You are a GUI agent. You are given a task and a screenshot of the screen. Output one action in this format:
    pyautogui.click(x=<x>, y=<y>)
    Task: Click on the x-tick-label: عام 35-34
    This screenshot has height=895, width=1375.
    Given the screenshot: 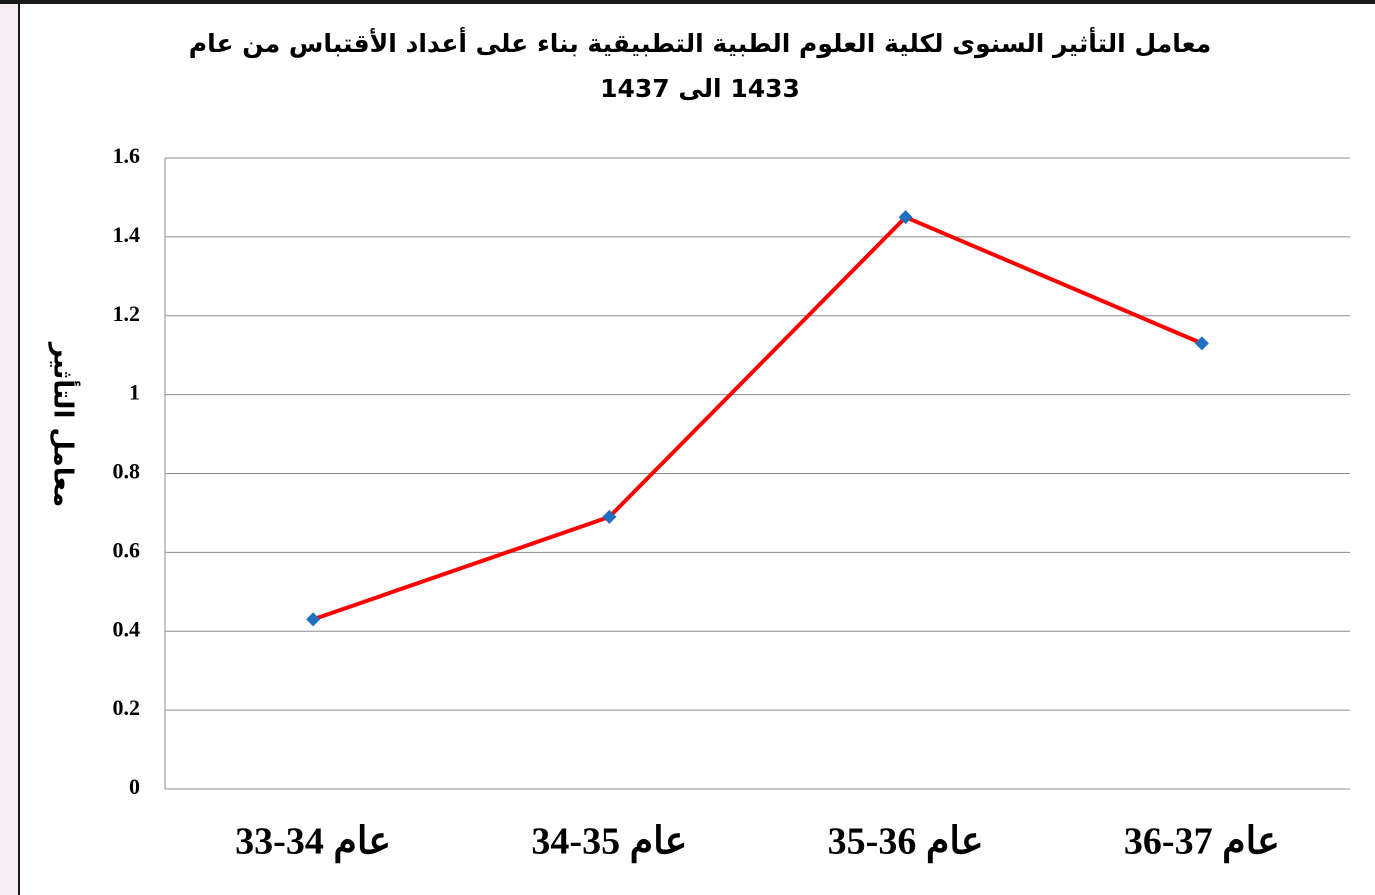 What is the action you would take?
    pyautogui.click(x=609, y=842)
    